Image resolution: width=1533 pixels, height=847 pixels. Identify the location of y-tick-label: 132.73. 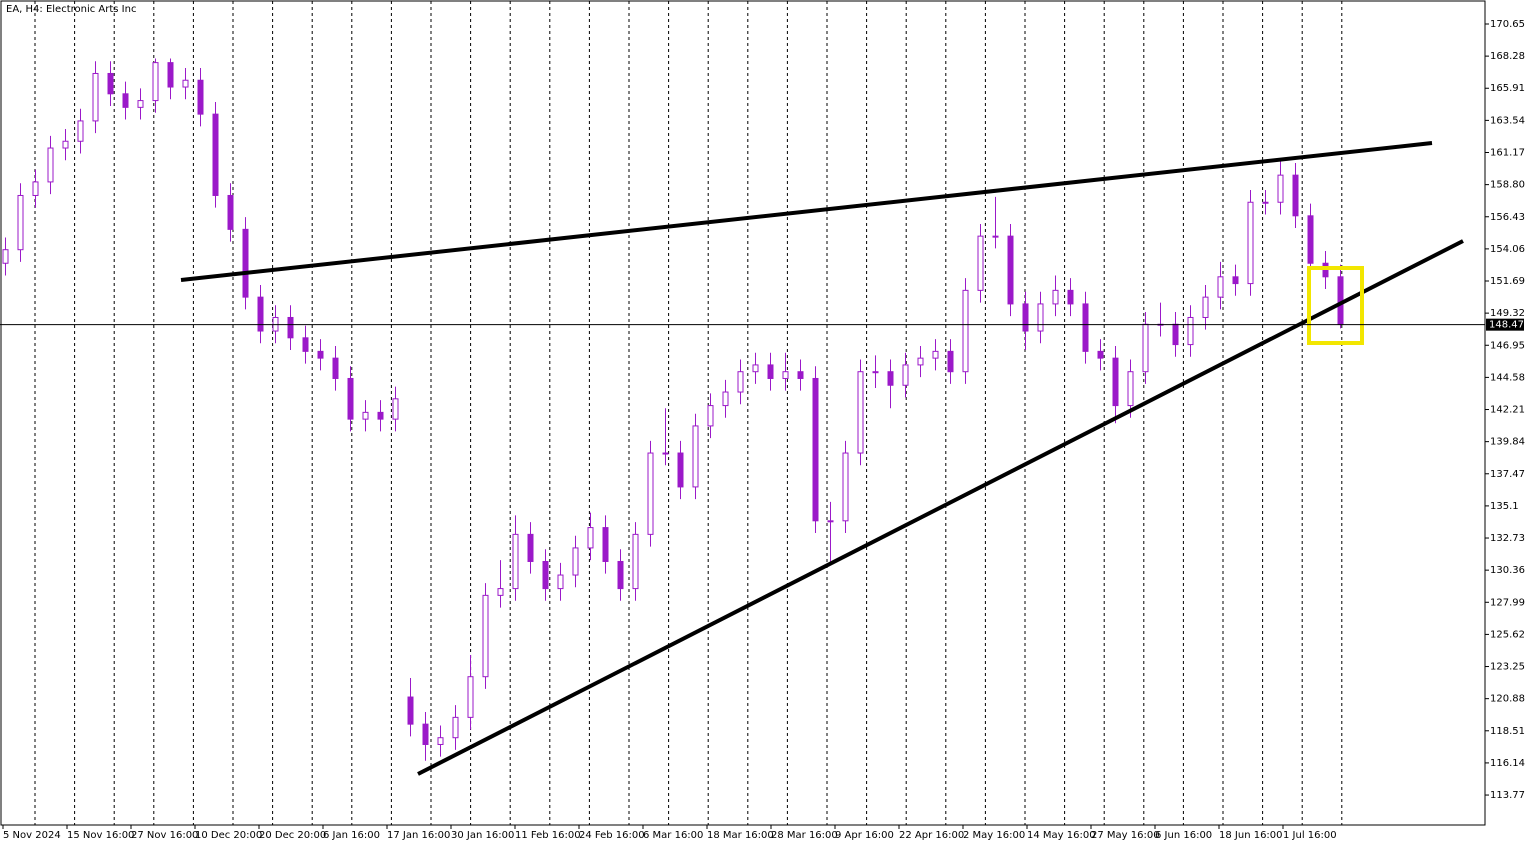
(1507, 538).